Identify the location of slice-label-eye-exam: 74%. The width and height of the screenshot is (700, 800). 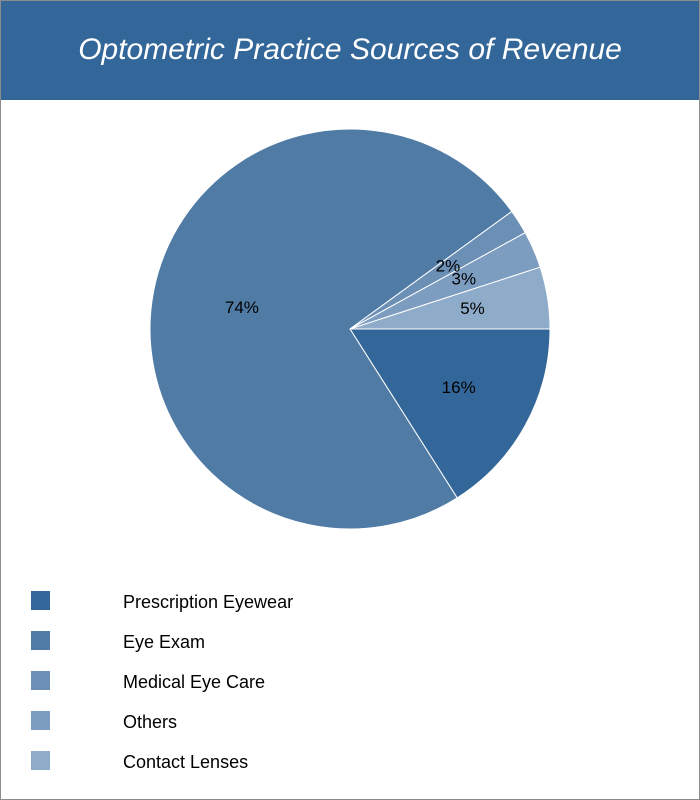
(242, 307).